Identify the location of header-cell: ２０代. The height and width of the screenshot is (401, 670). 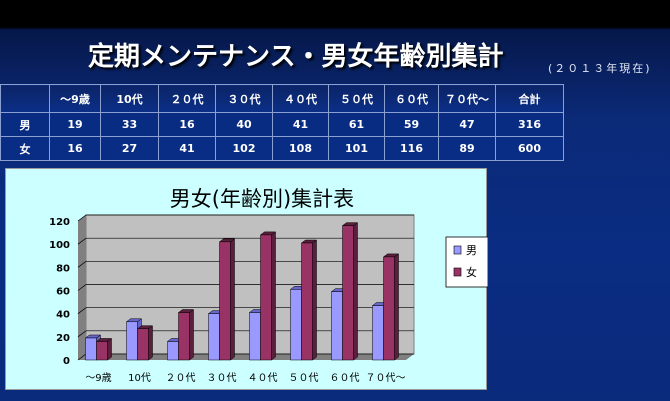
(187, 98).